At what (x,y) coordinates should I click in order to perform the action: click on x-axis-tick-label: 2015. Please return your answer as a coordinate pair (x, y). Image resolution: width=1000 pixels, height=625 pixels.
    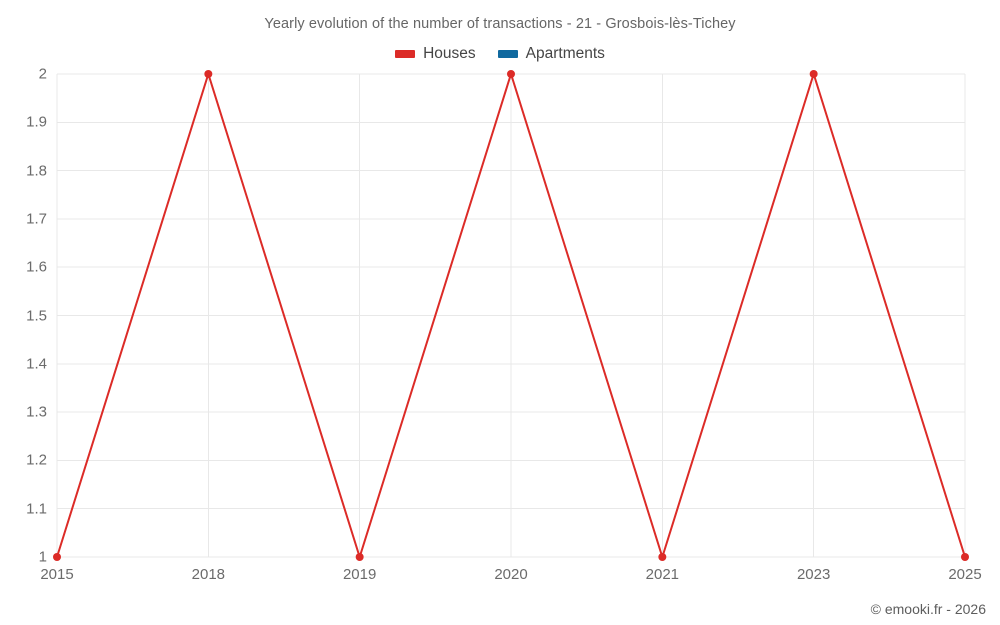
    Looking at the image, I should click on (57, 574).